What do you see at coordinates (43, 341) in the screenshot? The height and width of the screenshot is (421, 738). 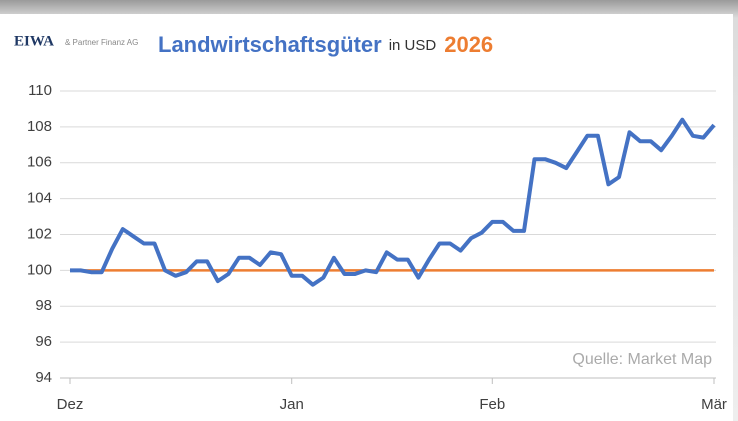 I see `y-tick-label: 96` at bounding box center [43, 341].